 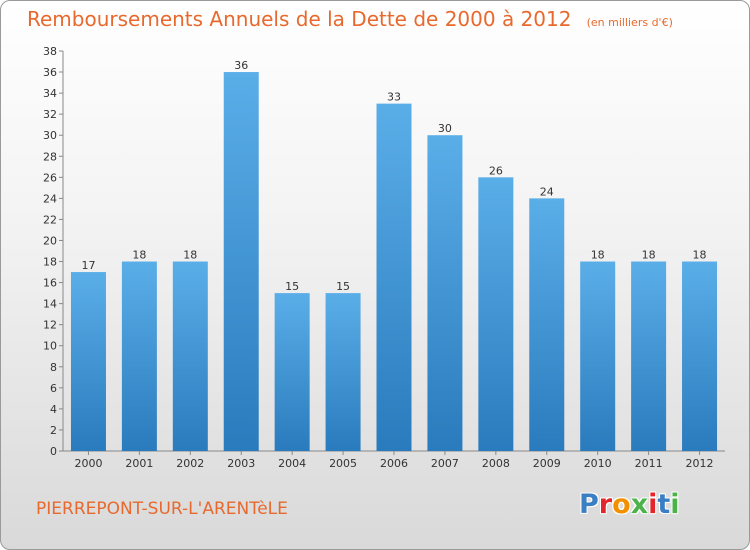 I want to click on value-label: 36, so click(x=241, y=65).